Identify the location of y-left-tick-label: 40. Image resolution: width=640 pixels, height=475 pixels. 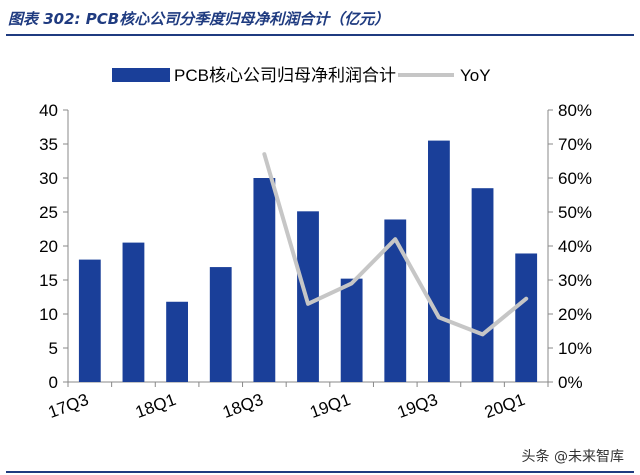
(48, 110).